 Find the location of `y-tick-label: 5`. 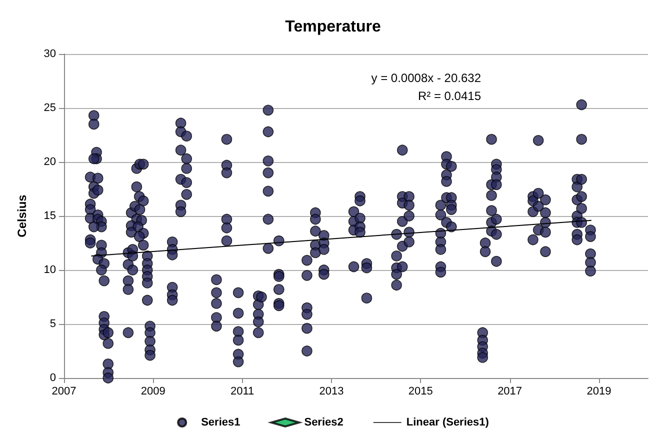

y-tick-label: 5 is located at coordinates (53, 324).